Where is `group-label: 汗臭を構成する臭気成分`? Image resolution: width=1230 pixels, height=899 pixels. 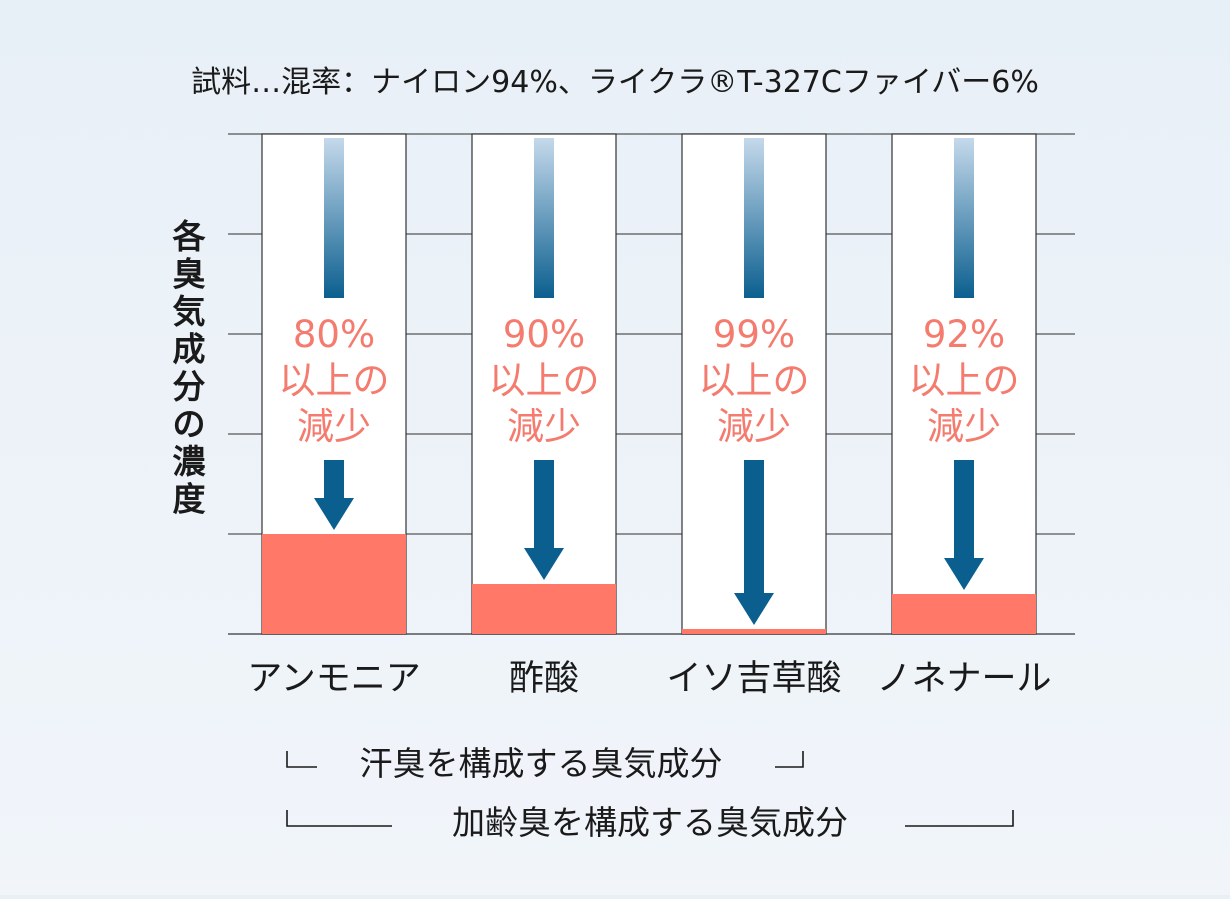 group-label: 汗臭を構成する臭気成分 is located at coordinates (541, 763).